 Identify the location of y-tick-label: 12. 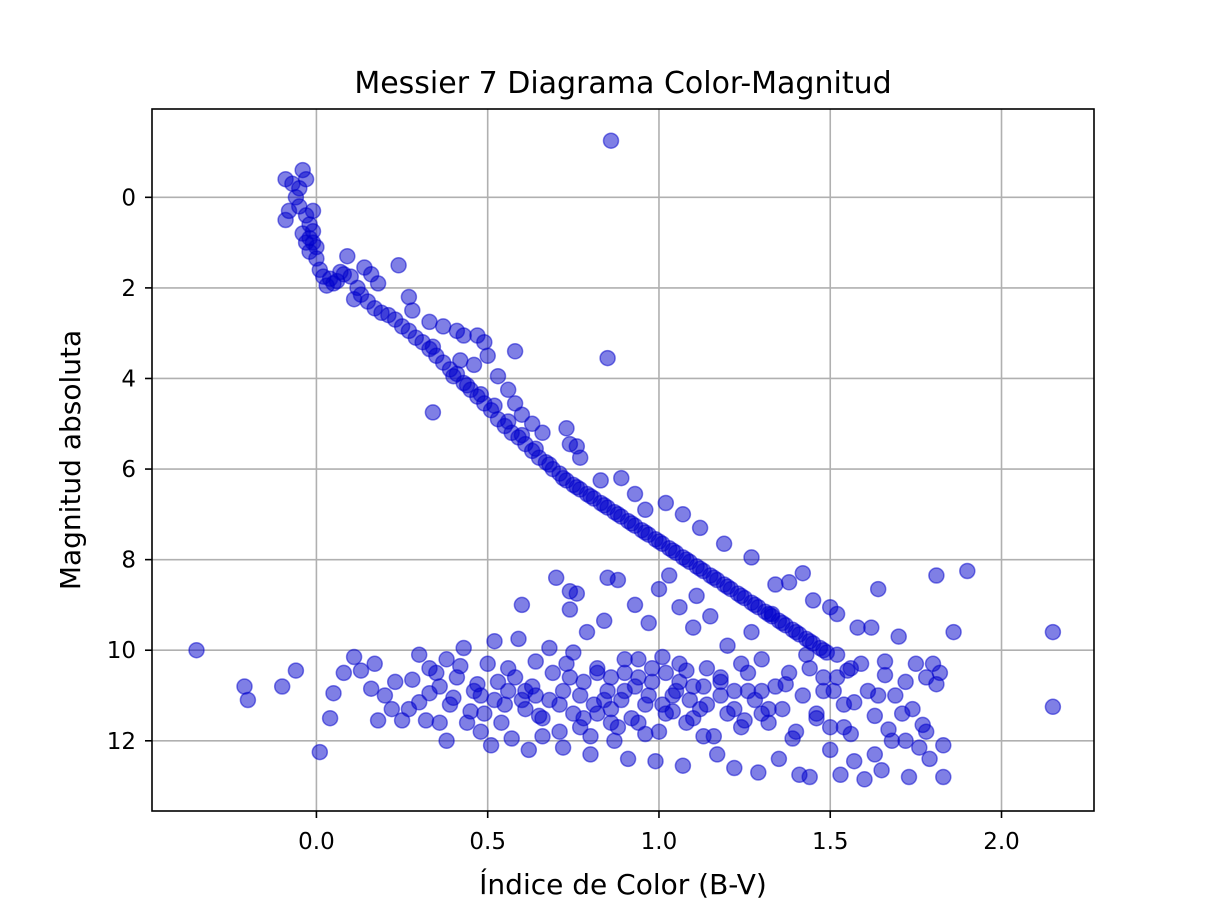
(121, 742).